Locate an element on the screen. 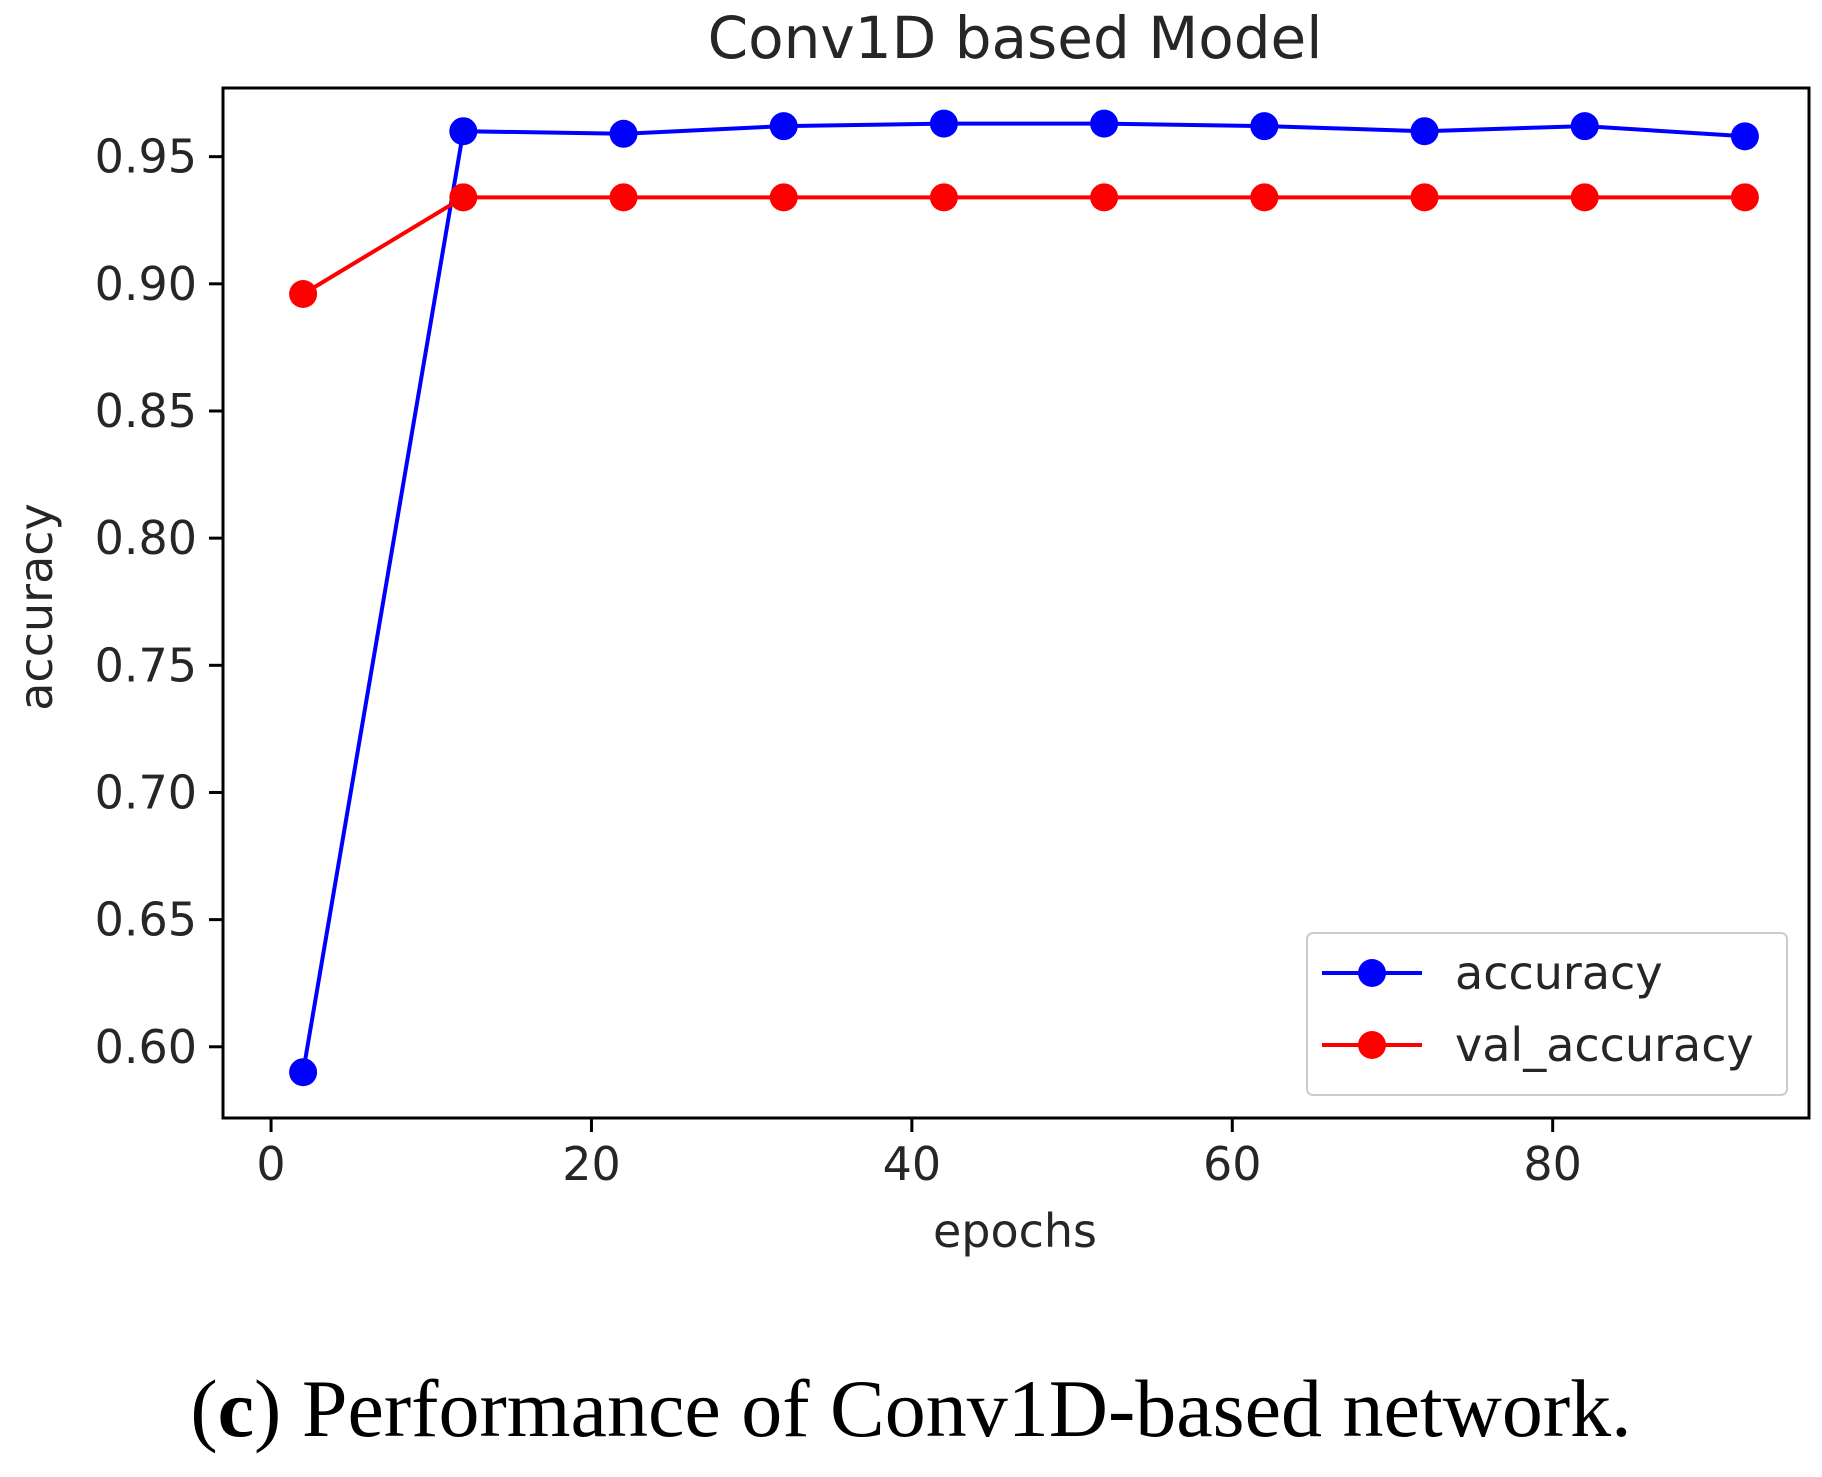  series-line-val_accuracy is located at coordinates (1023, 245).